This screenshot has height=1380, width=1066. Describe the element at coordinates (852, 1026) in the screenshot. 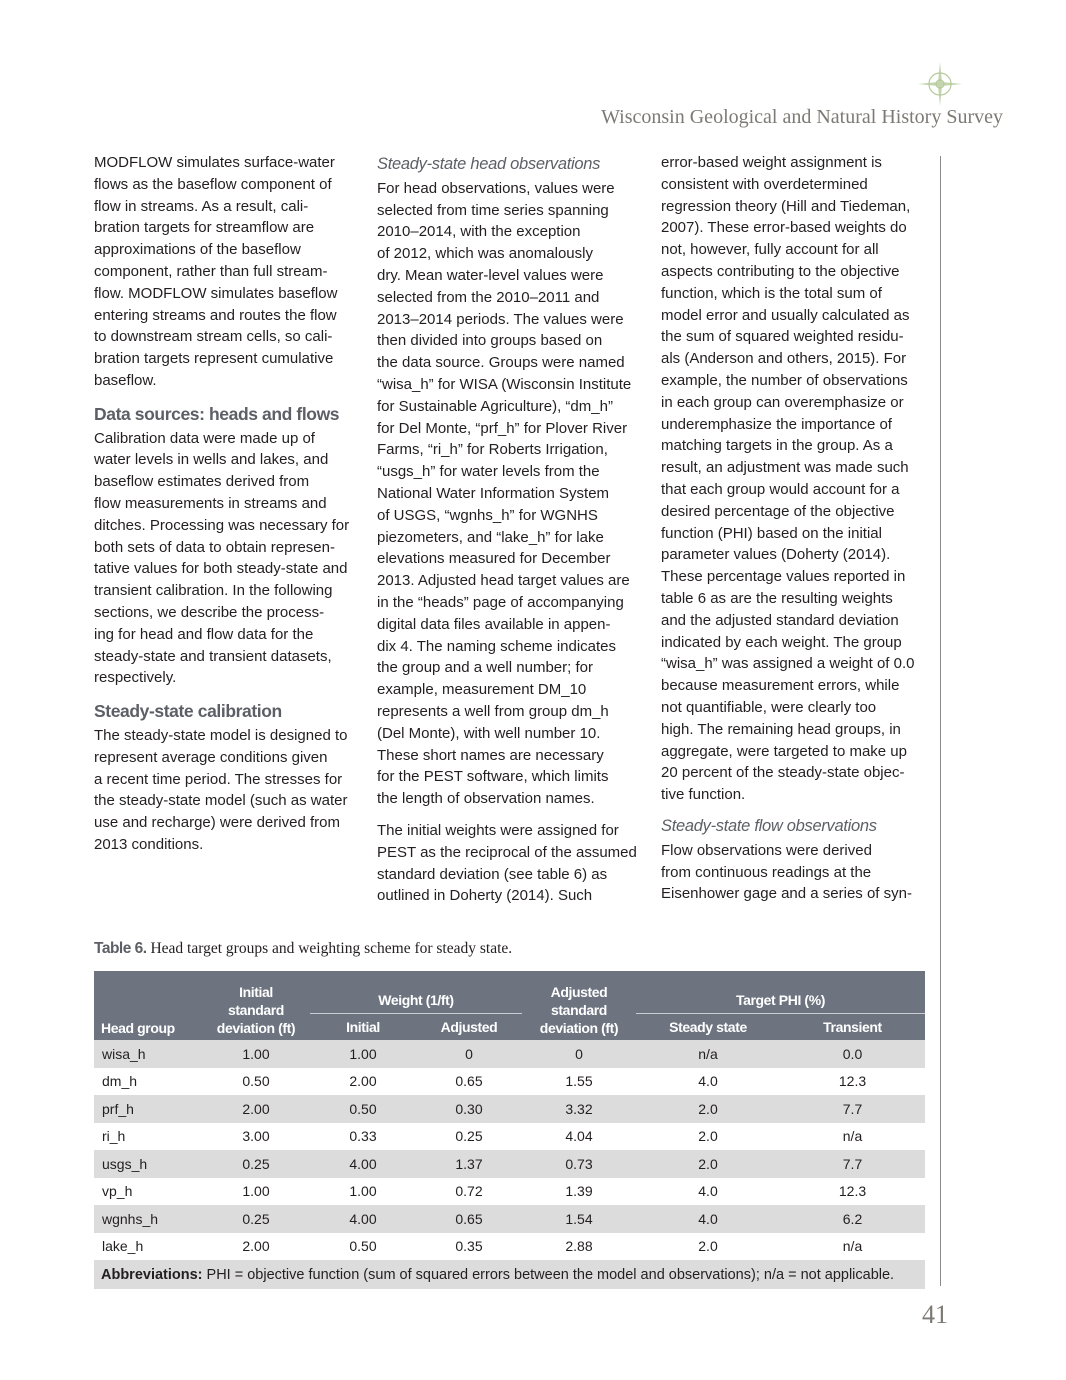

I see `col-transient: Transient` at that location.